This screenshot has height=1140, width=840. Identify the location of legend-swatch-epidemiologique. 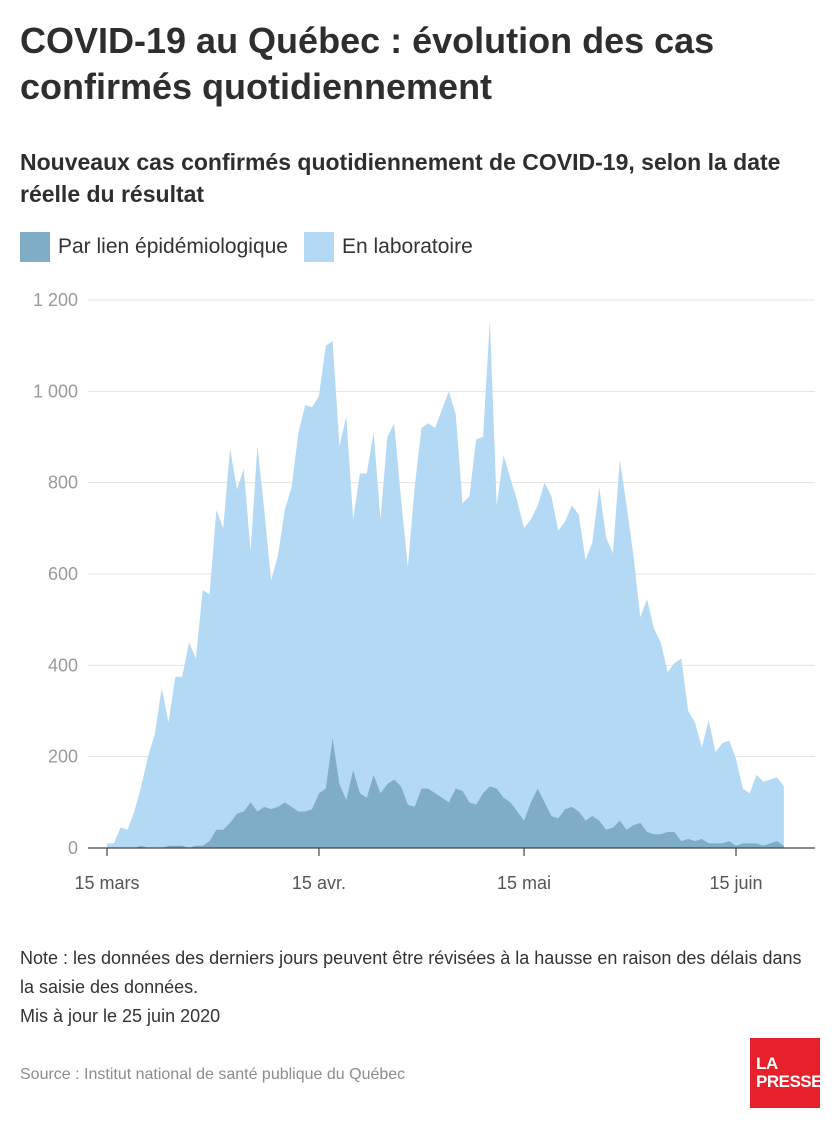
(35, 247).